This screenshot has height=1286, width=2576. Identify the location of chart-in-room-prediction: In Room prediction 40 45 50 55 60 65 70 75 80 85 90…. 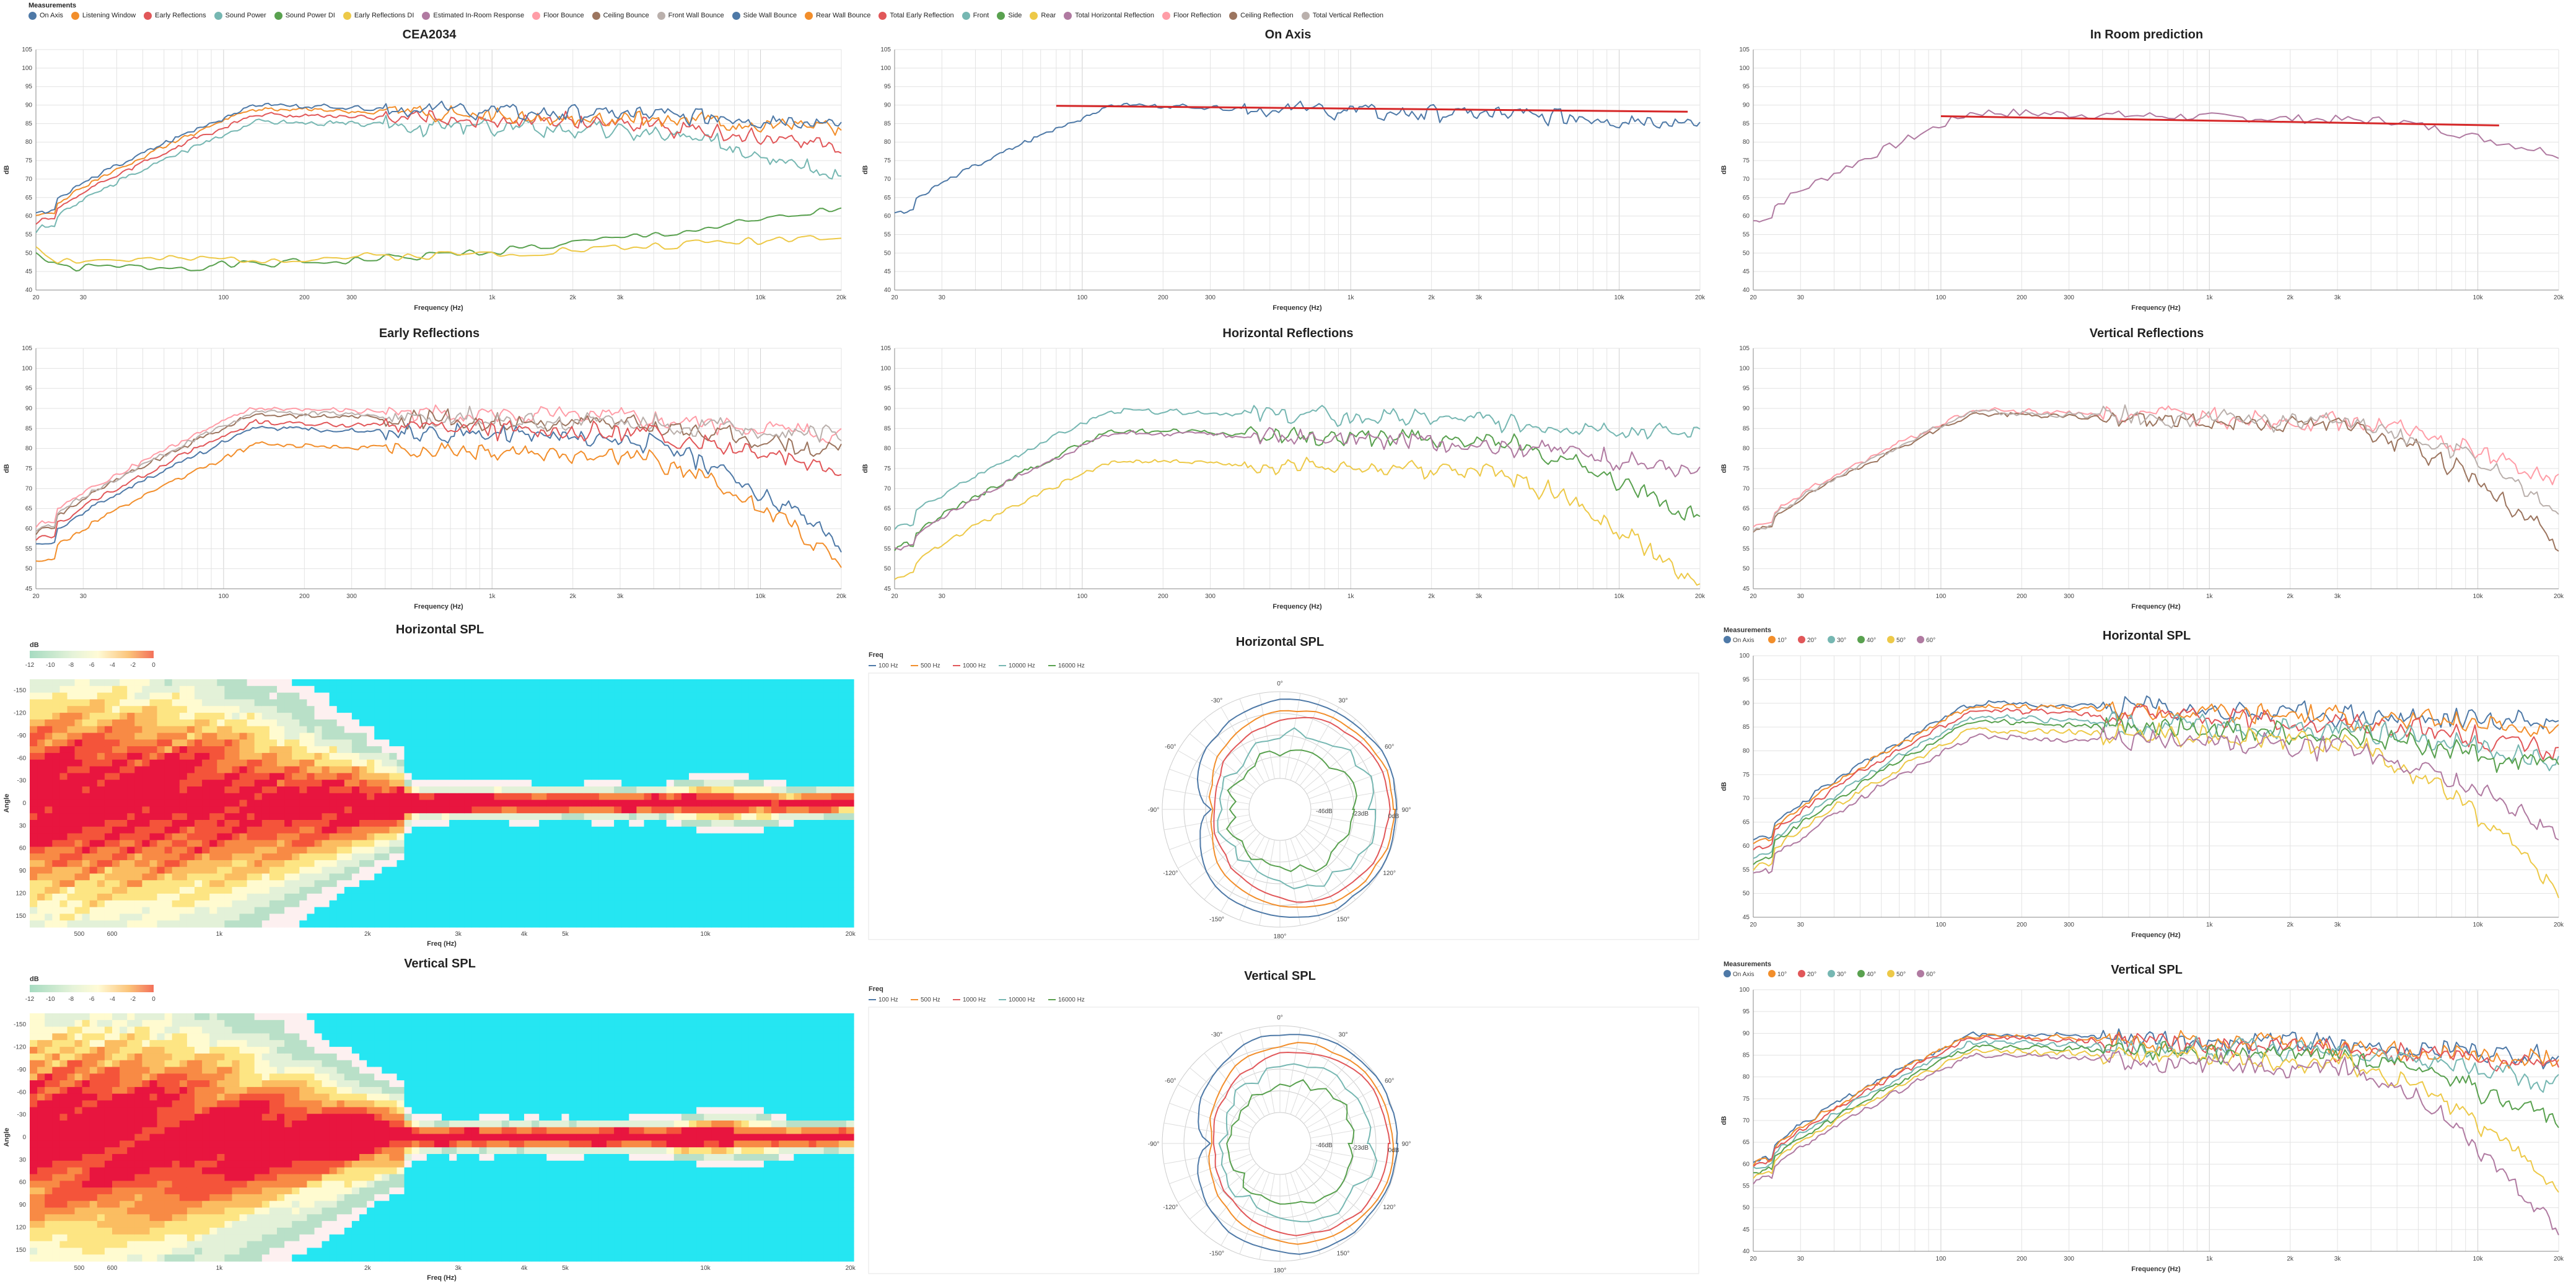
(2146, 175).